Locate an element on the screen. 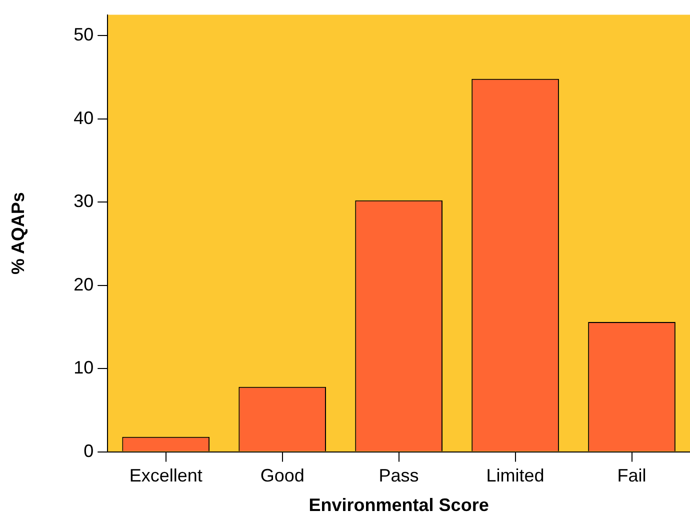 The height and width of the screenshot is (525, 690). x-tick-label: Fail is located at coordinates (631, 476).